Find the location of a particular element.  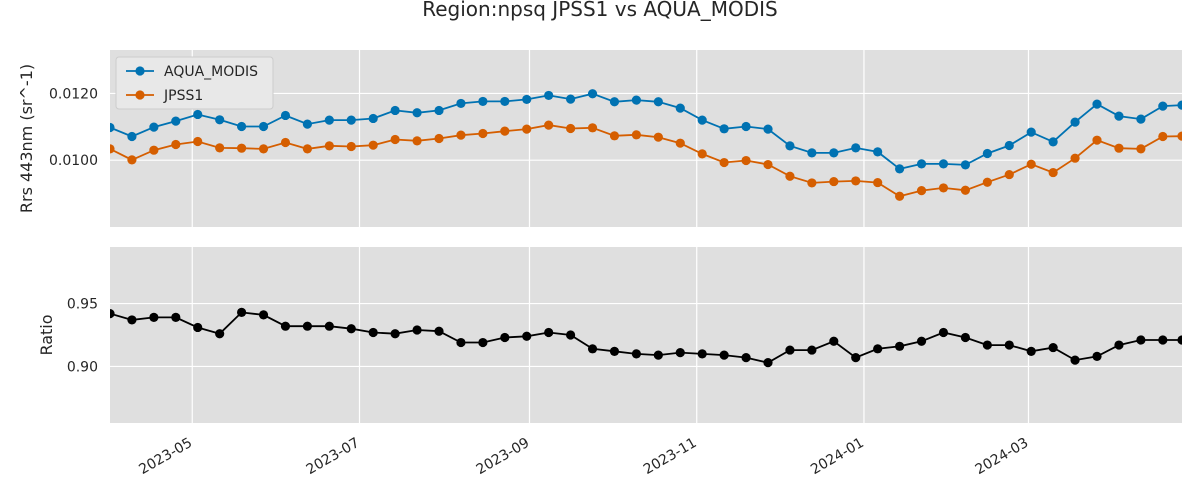

legend-label: JPSS1 is located at coordinates (183, 96).